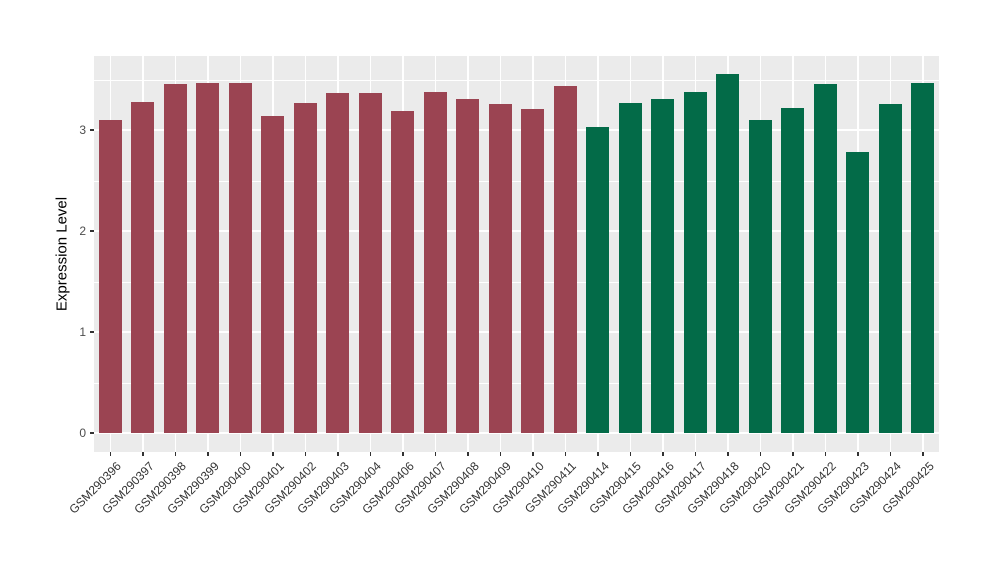 The width and height of the screenshot is (1000, 580). I want to click on y-tick-label: 1, so click(82, 331).